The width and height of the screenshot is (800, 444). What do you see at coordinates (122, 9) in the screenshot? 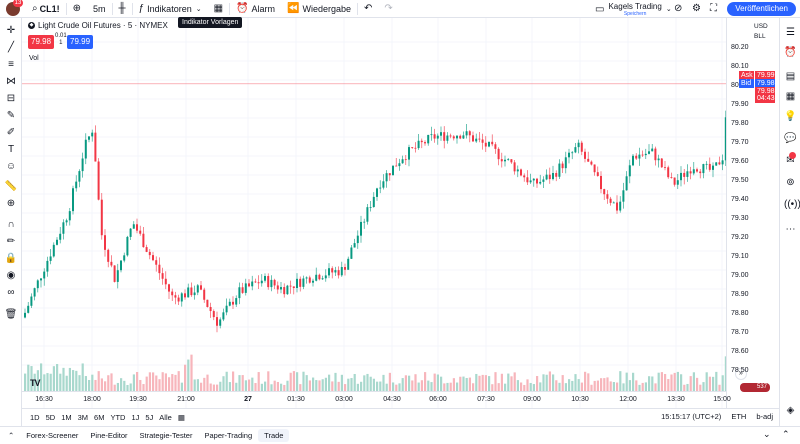
I see `chart-type-button: ╫` at bounding box center [122, 9].